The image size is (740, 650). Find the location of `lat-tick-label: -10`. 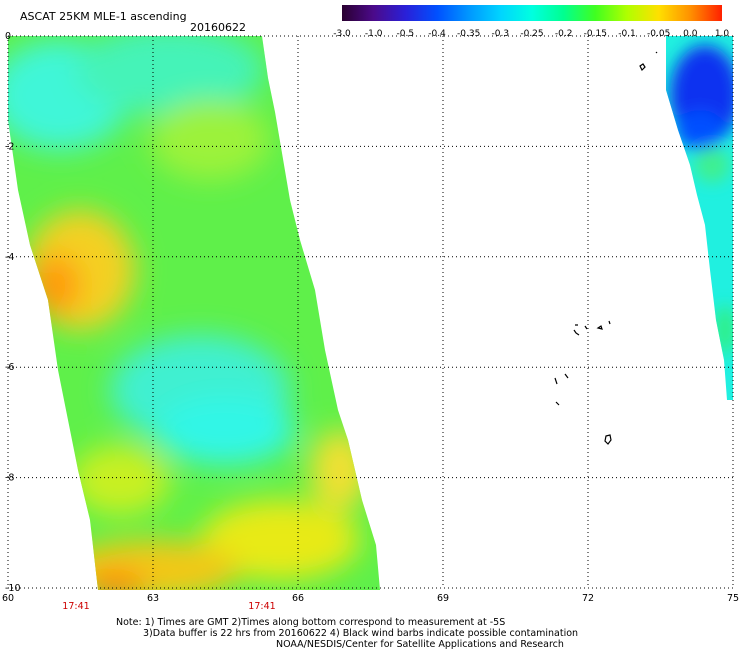

lat-tick-label: -10 is located at coordinates (13, 588).